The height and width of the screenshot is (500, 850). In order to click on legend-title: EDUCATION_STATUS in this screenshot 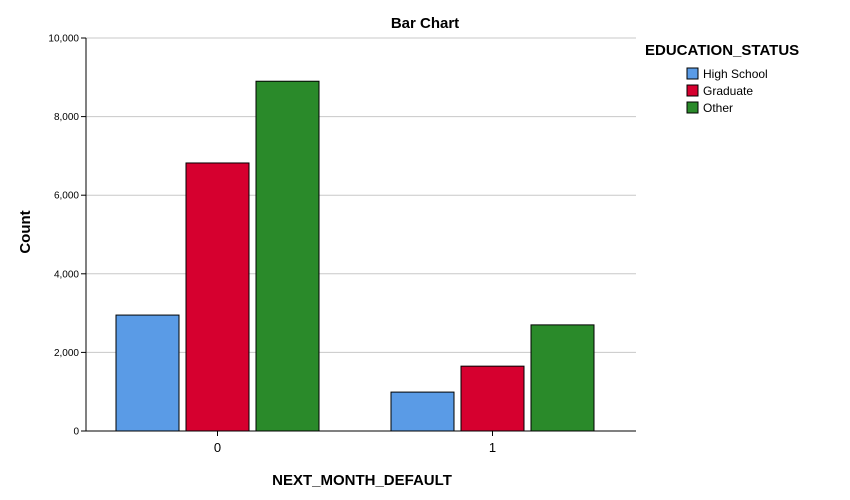, I will do `click(722, 50)`.